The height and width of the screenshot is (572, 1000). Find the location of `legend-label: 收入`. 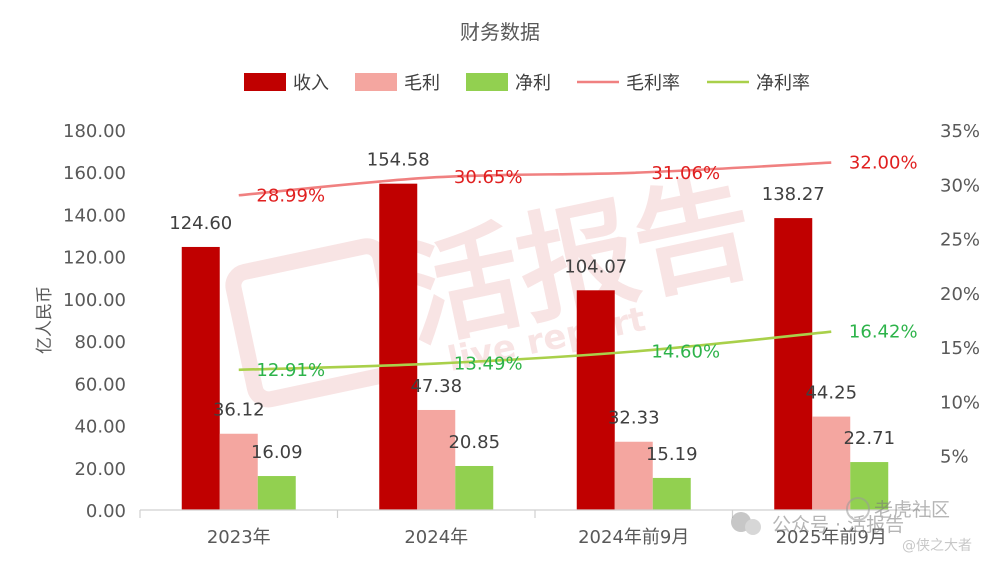

legend-label: 收入 is located at coordinates (311, 83).